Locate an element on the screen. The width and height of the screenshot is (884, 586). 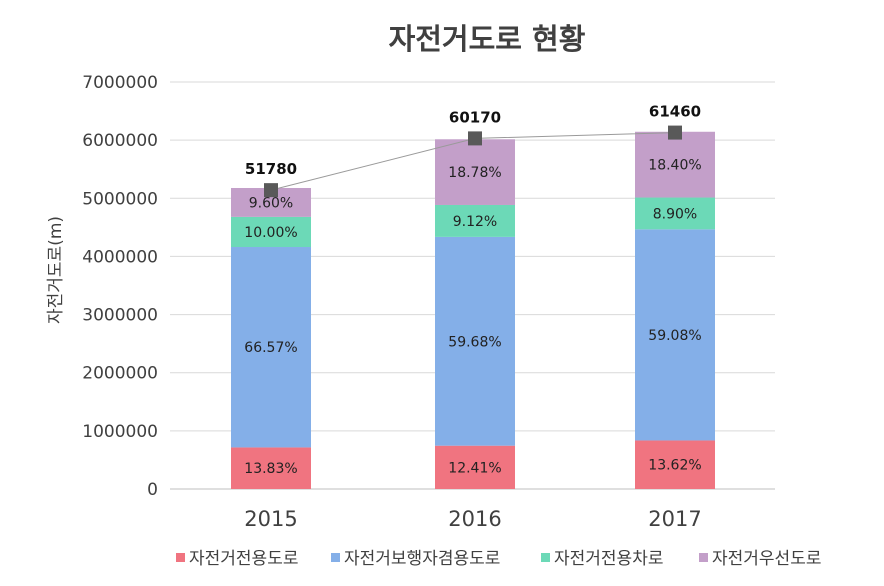
data-label: 18.40% is located at coordinates (674, 166).